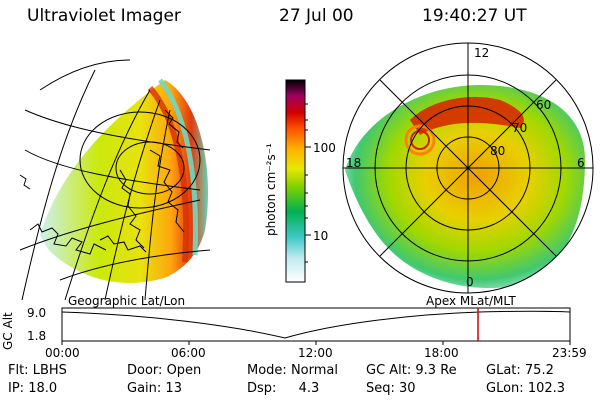 This screenshot has height=400, width=600. I want to click on time-tick-4: 23:59, so click(569, 353).